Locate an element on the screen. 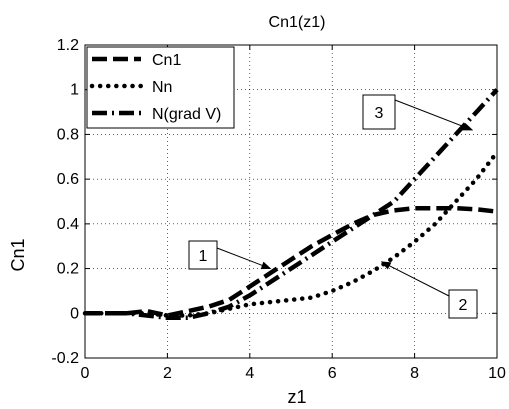 The width and height of the screenshot is (509, 409). x-tick-label: 4 is located at coordinates (249, 373).